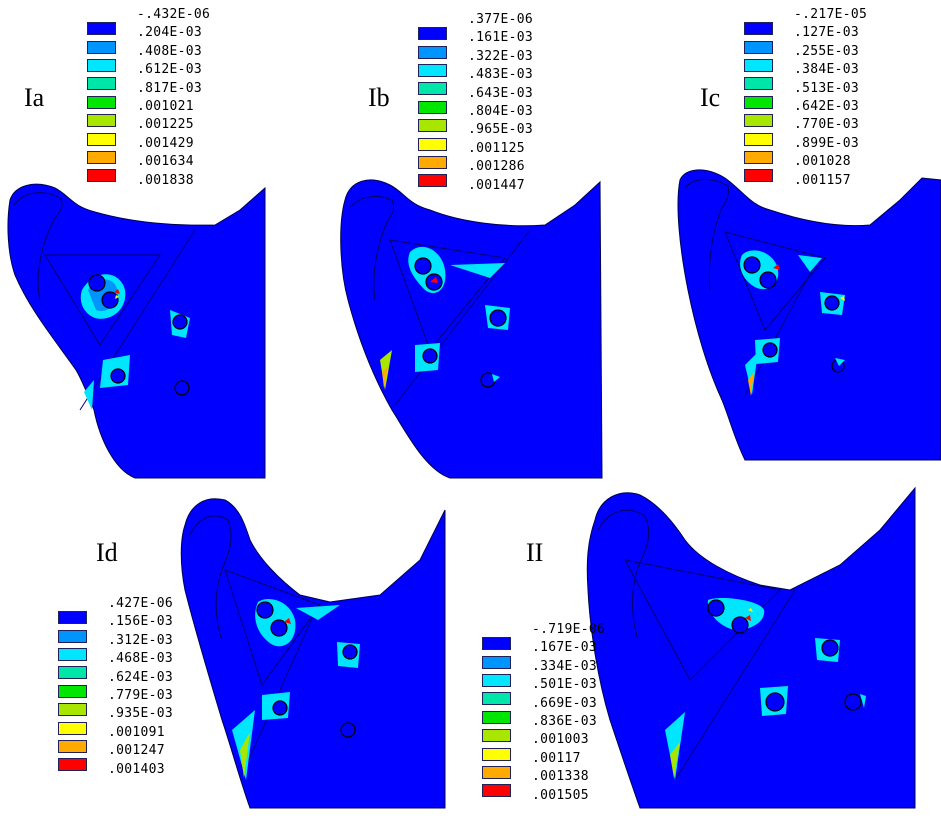 This screenshot has height=816, width=941. I want to click on legend-row: .779E-03, so click(138, 695).